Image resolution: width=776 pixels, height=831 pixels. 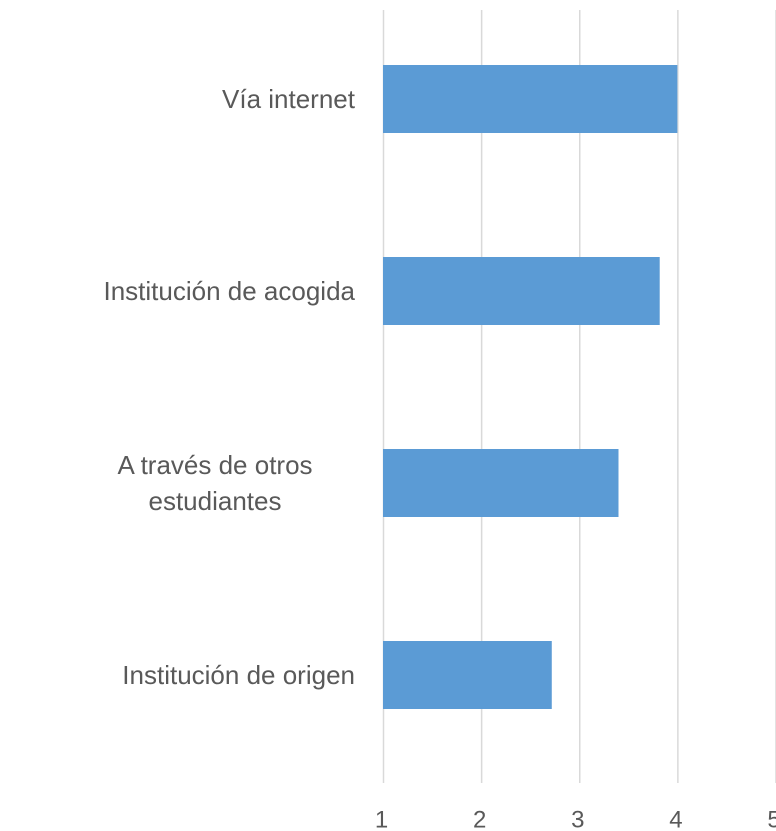 What do you see at coordinates (381, 818) in the screenshot?
I see `x-tick-label: 1` at bounding box center [381, 818].